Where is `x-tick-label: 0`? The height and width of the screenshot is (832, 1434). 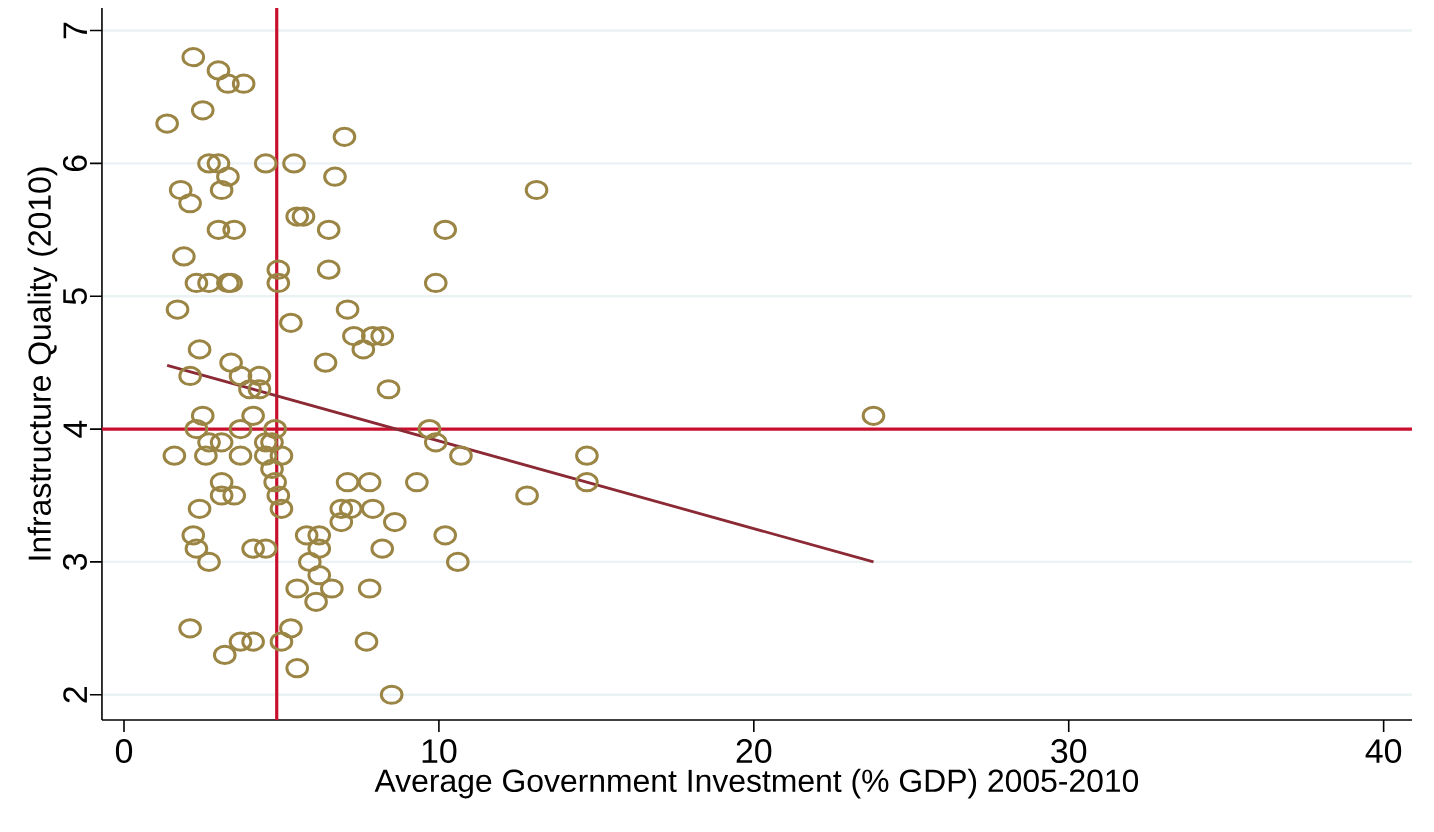
x-tick-label: 0 is located at coordinates (124, 751).